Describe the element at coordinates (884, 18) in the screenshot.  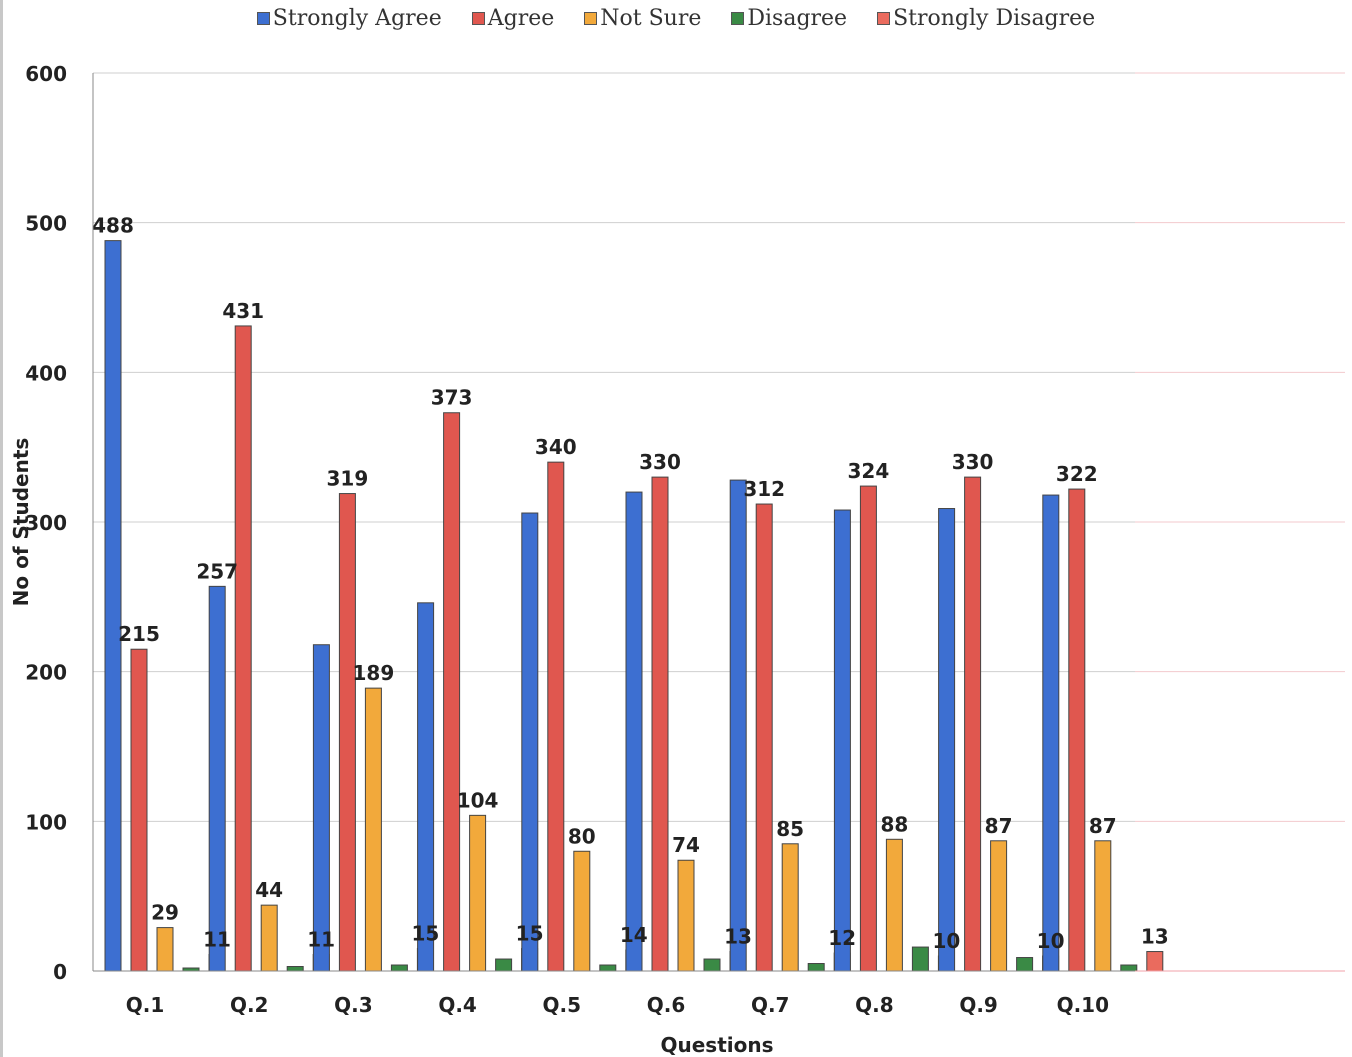
I see `legend-swatch-strongly-disagree` at that location.